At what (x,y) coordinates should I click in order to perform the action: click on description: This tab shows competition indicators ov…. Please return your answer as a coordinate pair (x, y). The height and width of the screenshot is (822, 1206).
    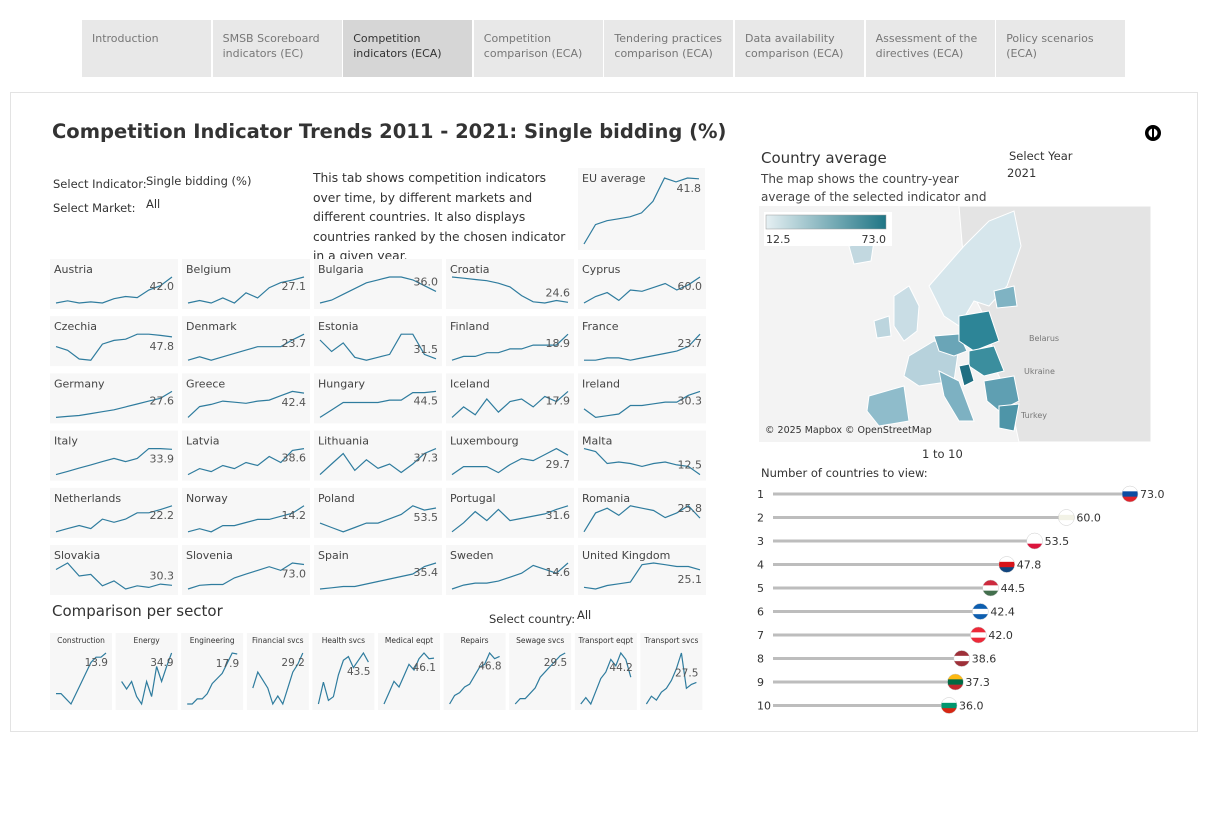
    Looking at the image, I should click on (439, 217).